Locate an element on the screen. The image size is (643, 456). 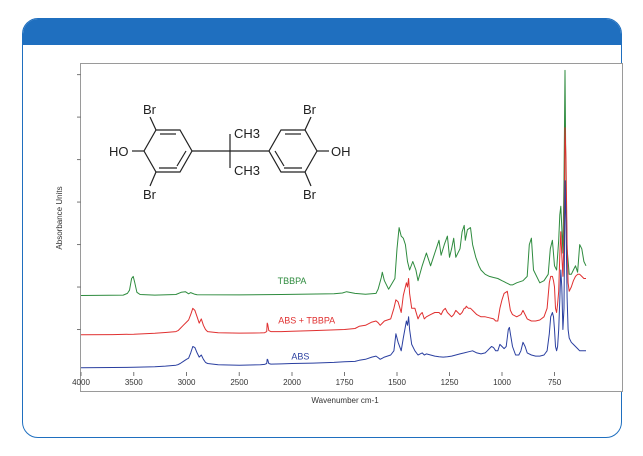
x-tick-label: 3500 is located at coordinates (134, 382).